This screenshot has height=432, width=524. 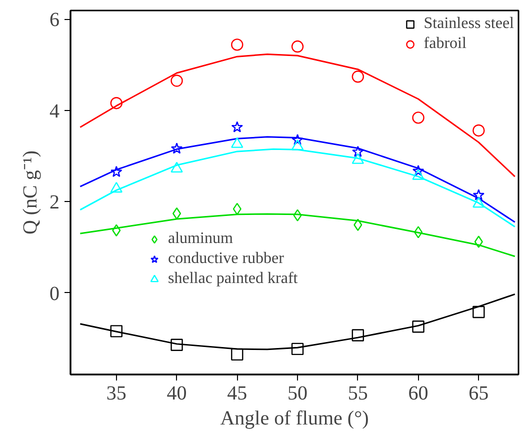 What do you see at coordinates (298, 393) in the screenshot?
I see `x-tick-label: 50` at bounding box center [298, 393].